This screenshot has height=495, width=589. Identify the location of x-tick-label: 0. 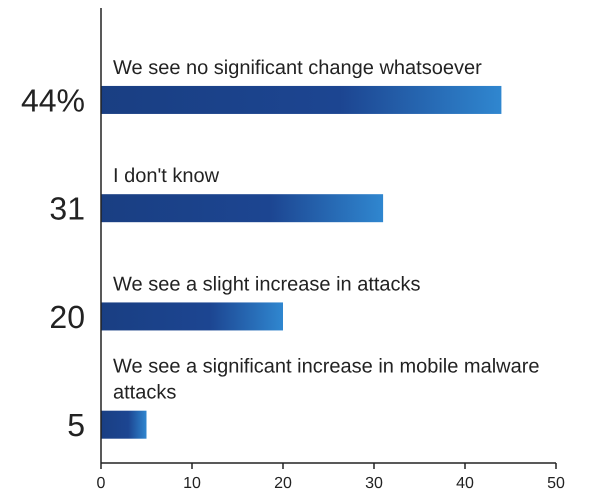
(101, 483).